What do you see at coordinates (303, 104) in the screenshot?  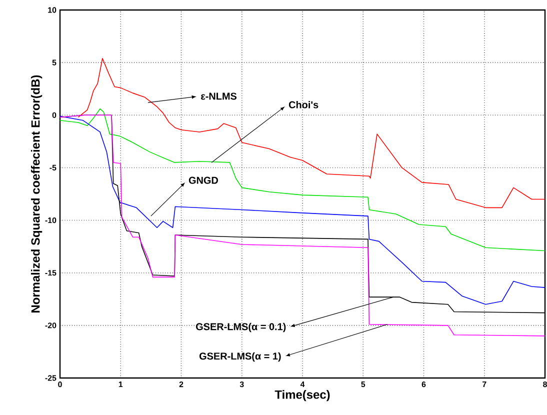 I see `annotation: Choi's` at bounding box center [303, 104].